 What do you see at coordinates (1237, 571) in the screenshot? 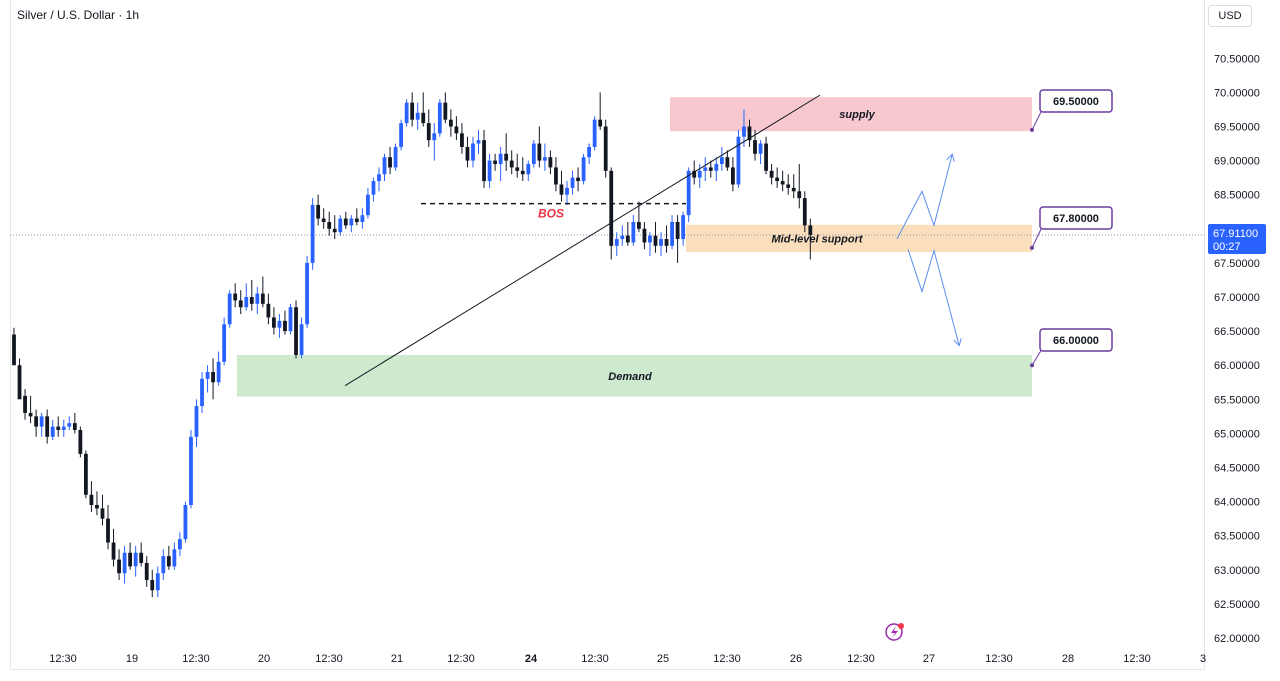
I see `y-tick: 63.00000` at bounding box center [1237, 571].